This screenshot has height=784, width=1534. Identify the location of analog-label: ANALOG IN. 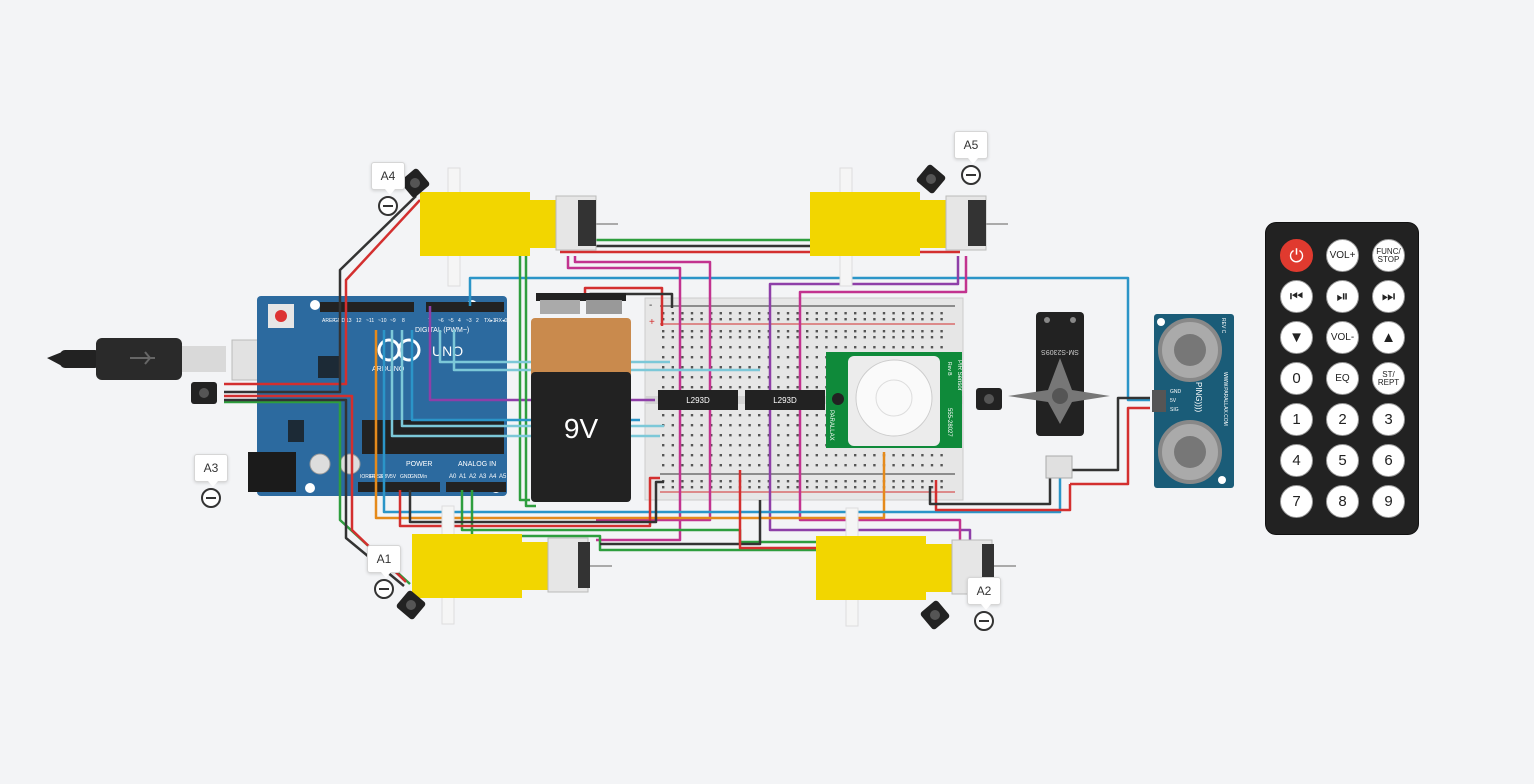
(477, 464).